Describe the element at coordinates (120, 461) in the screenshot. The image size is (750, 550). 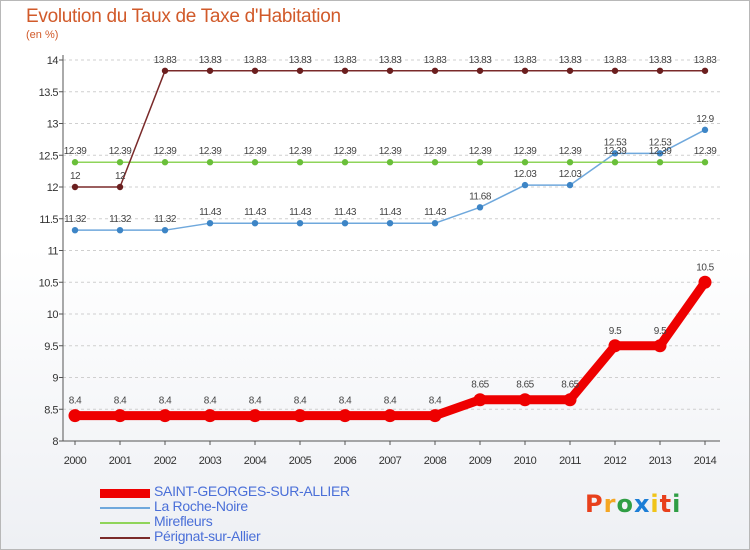
I see `x-tick-label: 2001` at that location.